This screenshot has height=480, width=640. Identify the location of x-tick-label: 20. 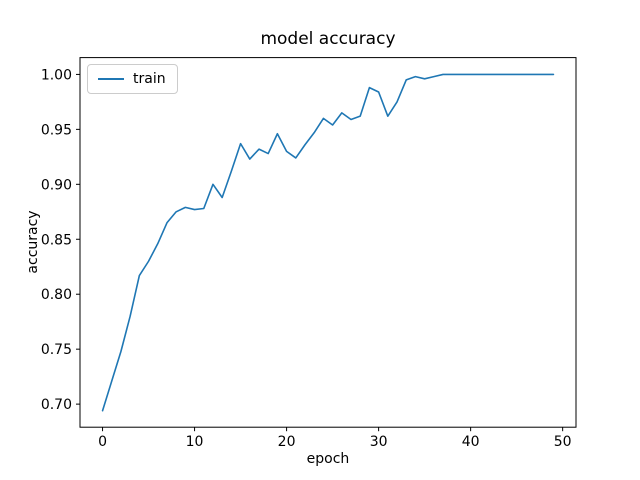
(287, 442).